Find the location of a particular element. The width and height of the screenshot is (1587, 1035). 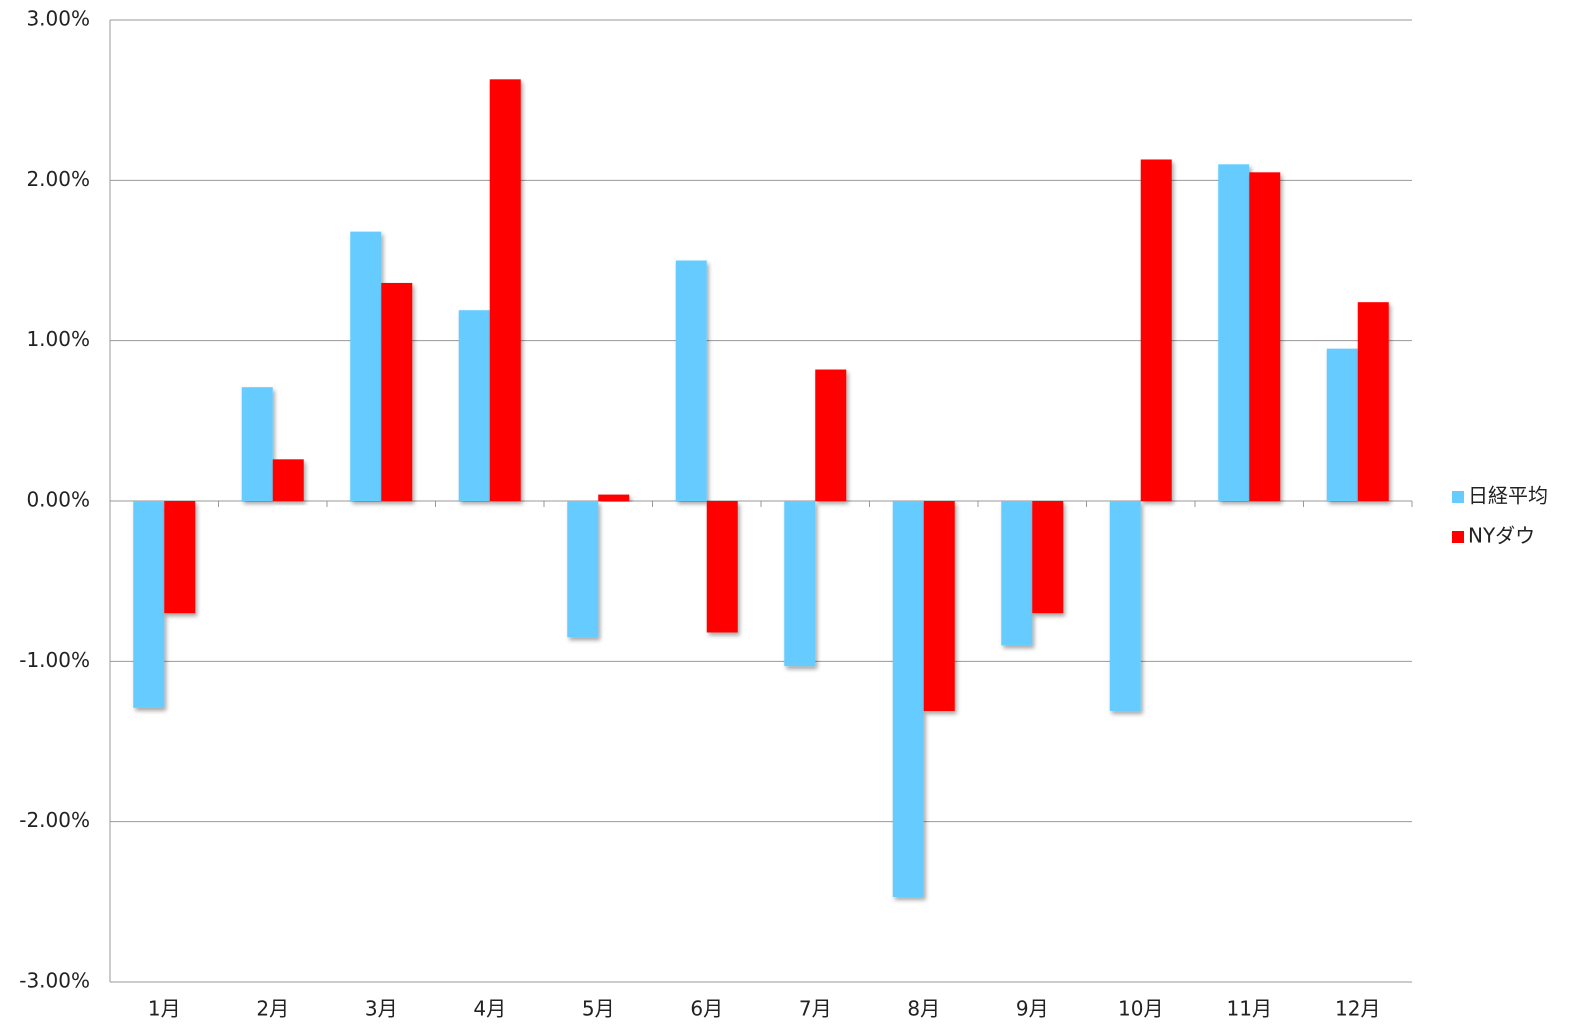

y-tick-label: -2.00% is located at coordinates (54, 820).